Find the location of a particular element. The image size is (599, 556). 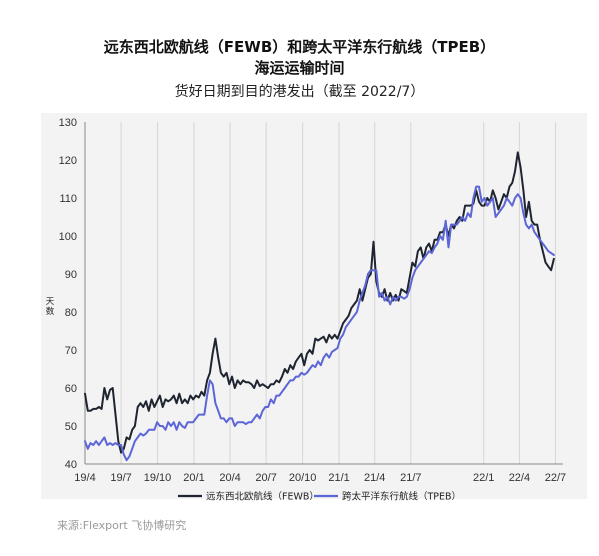

legend-label: 跨太平洋东行航线（TPEB） is located at coordinates (401, 497).